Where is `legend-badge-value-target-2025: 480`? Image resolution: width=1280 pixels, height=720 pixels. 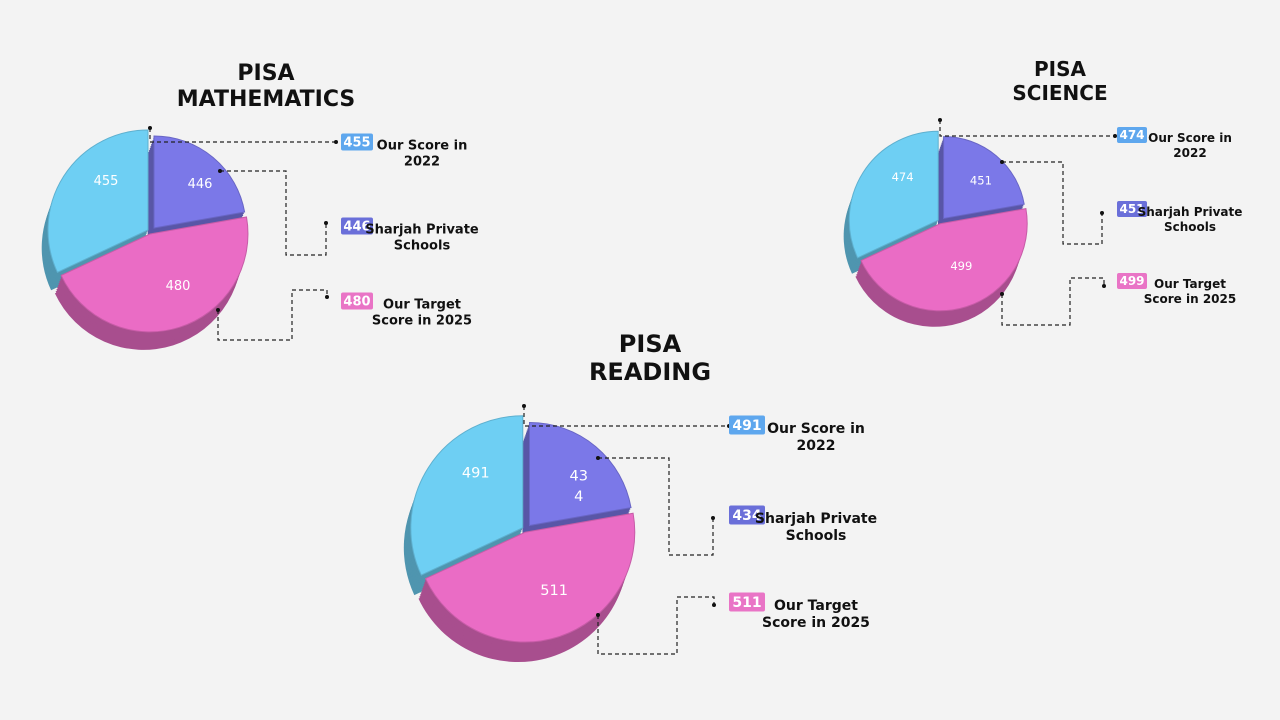 legend-badge-value-target-2025: 480 is located at coordinates (356, 302).